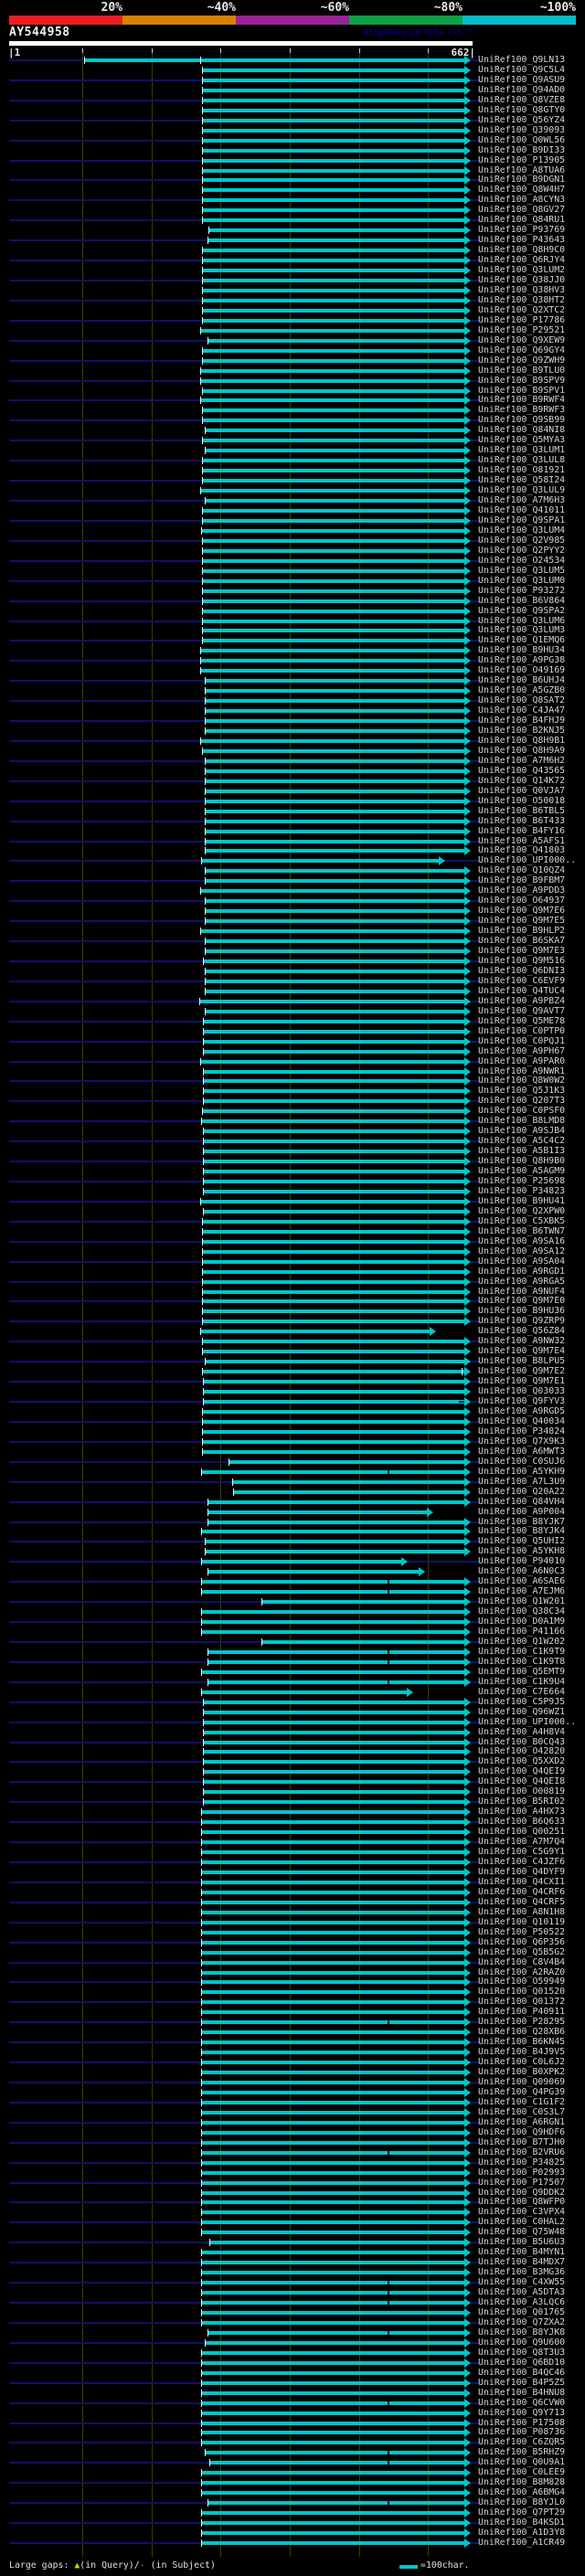 The height and width of the screenshot is (2576, 585). I want to click on hit-label: UniRef100_Q4QEI8, so click(522, 1781).